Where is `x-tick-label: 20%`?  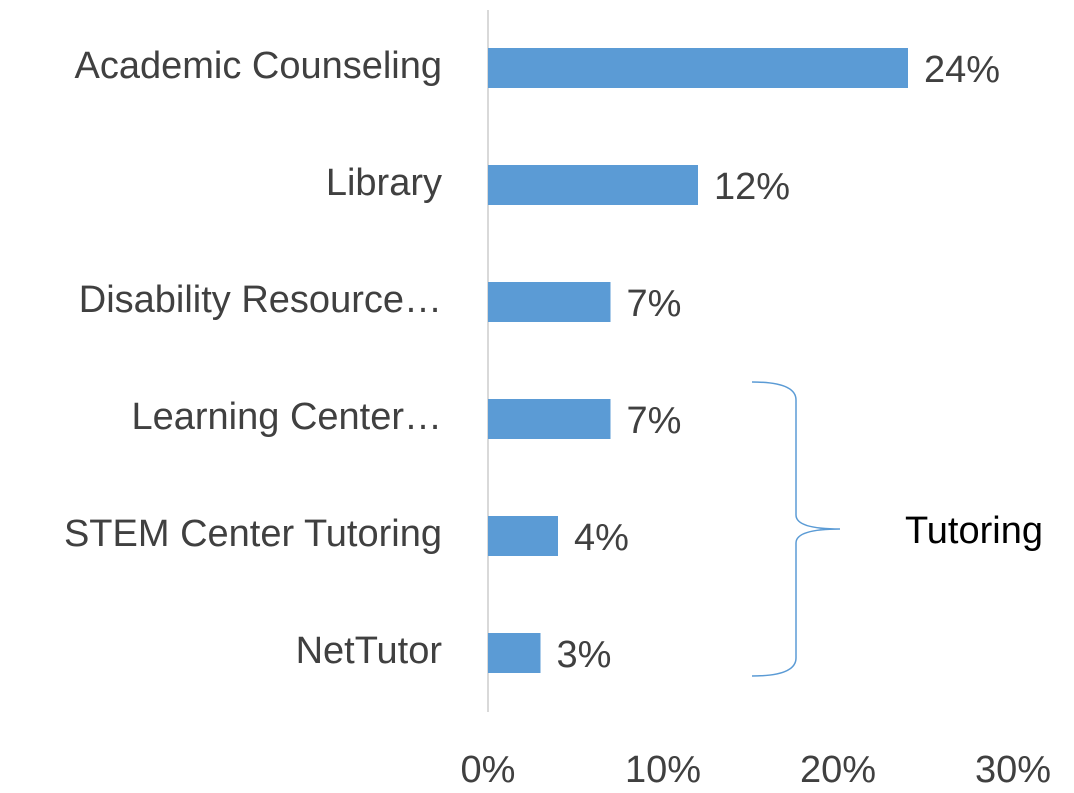
x-tick-label: 20% is located at coordinates (838, 770).